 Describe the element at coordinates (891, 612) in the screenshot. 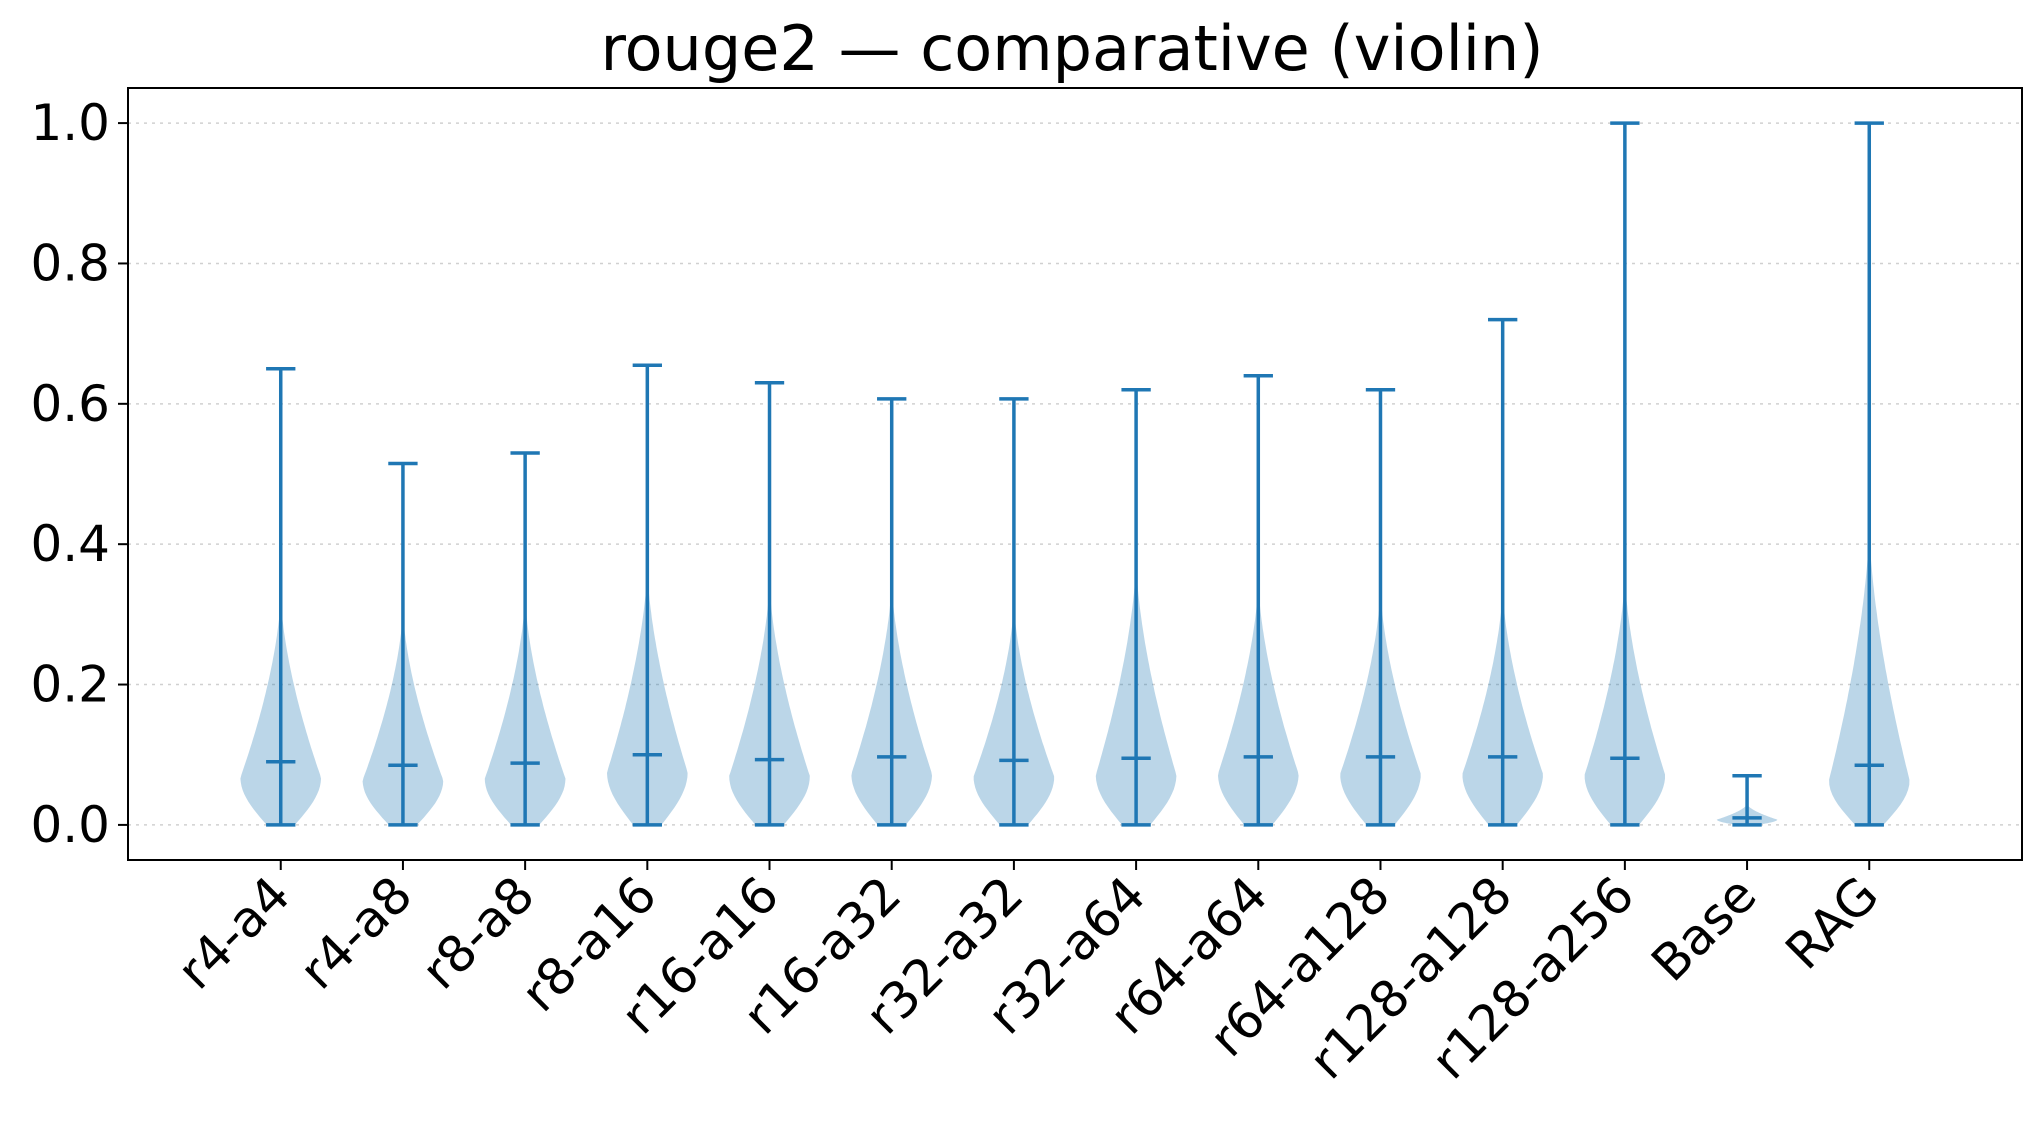

I see `violin-r16-a32` at that location.